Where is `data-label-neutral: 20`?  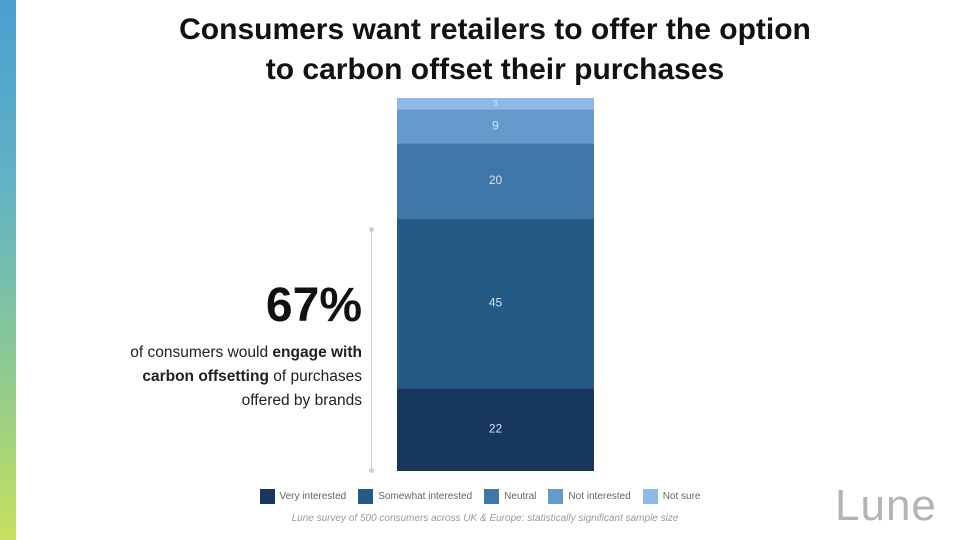
data-label-neutral: 20 is located at coordinates (496, 180).